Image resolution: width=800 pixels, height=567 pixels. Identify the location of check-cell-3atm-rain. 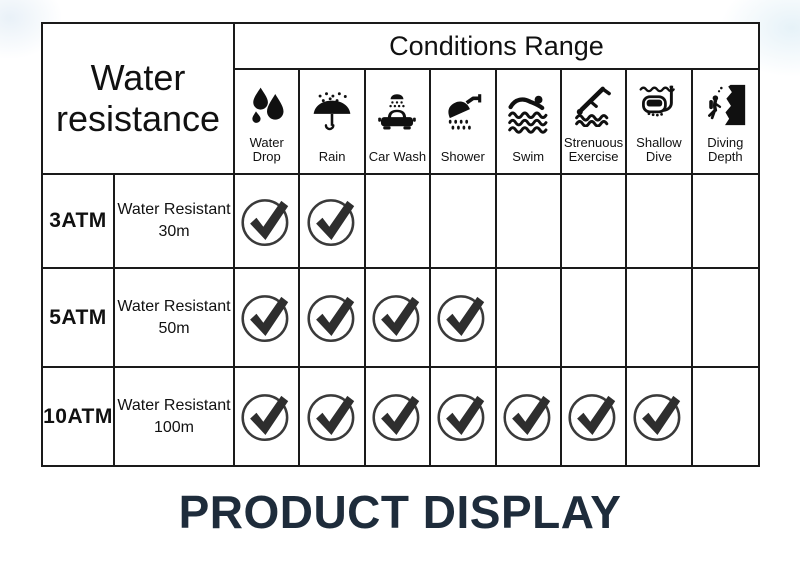
(333, 222).